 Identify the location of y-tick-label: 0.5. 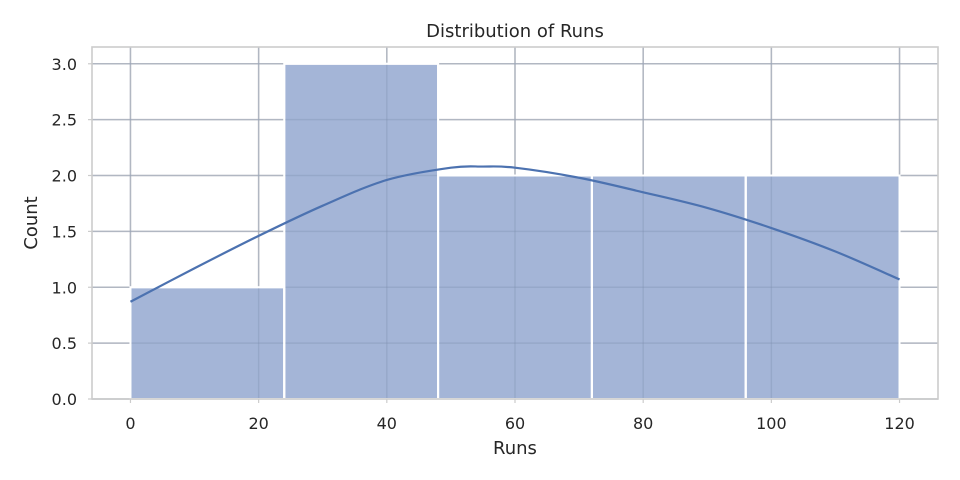
(64, 343).